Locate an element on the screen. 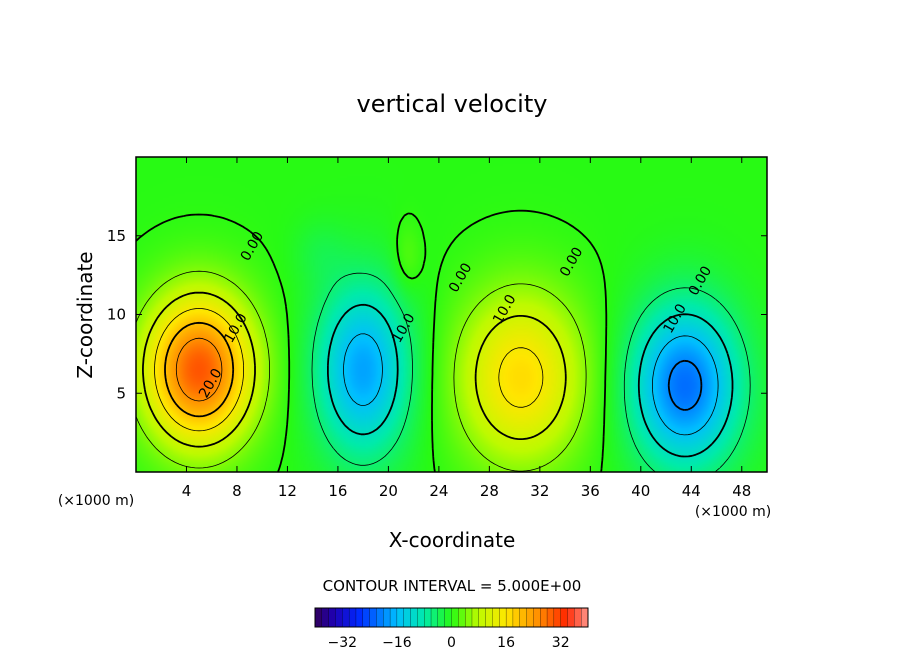  x-axis-unit-left: (×1000 m) is located at coordinates (96, 501).